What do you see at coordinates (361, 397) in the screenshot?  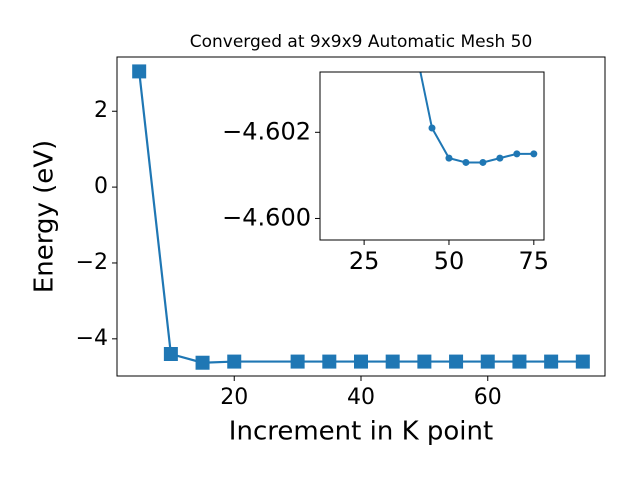 I see `x-tick-label: 40` at bounding box center [361, 397].